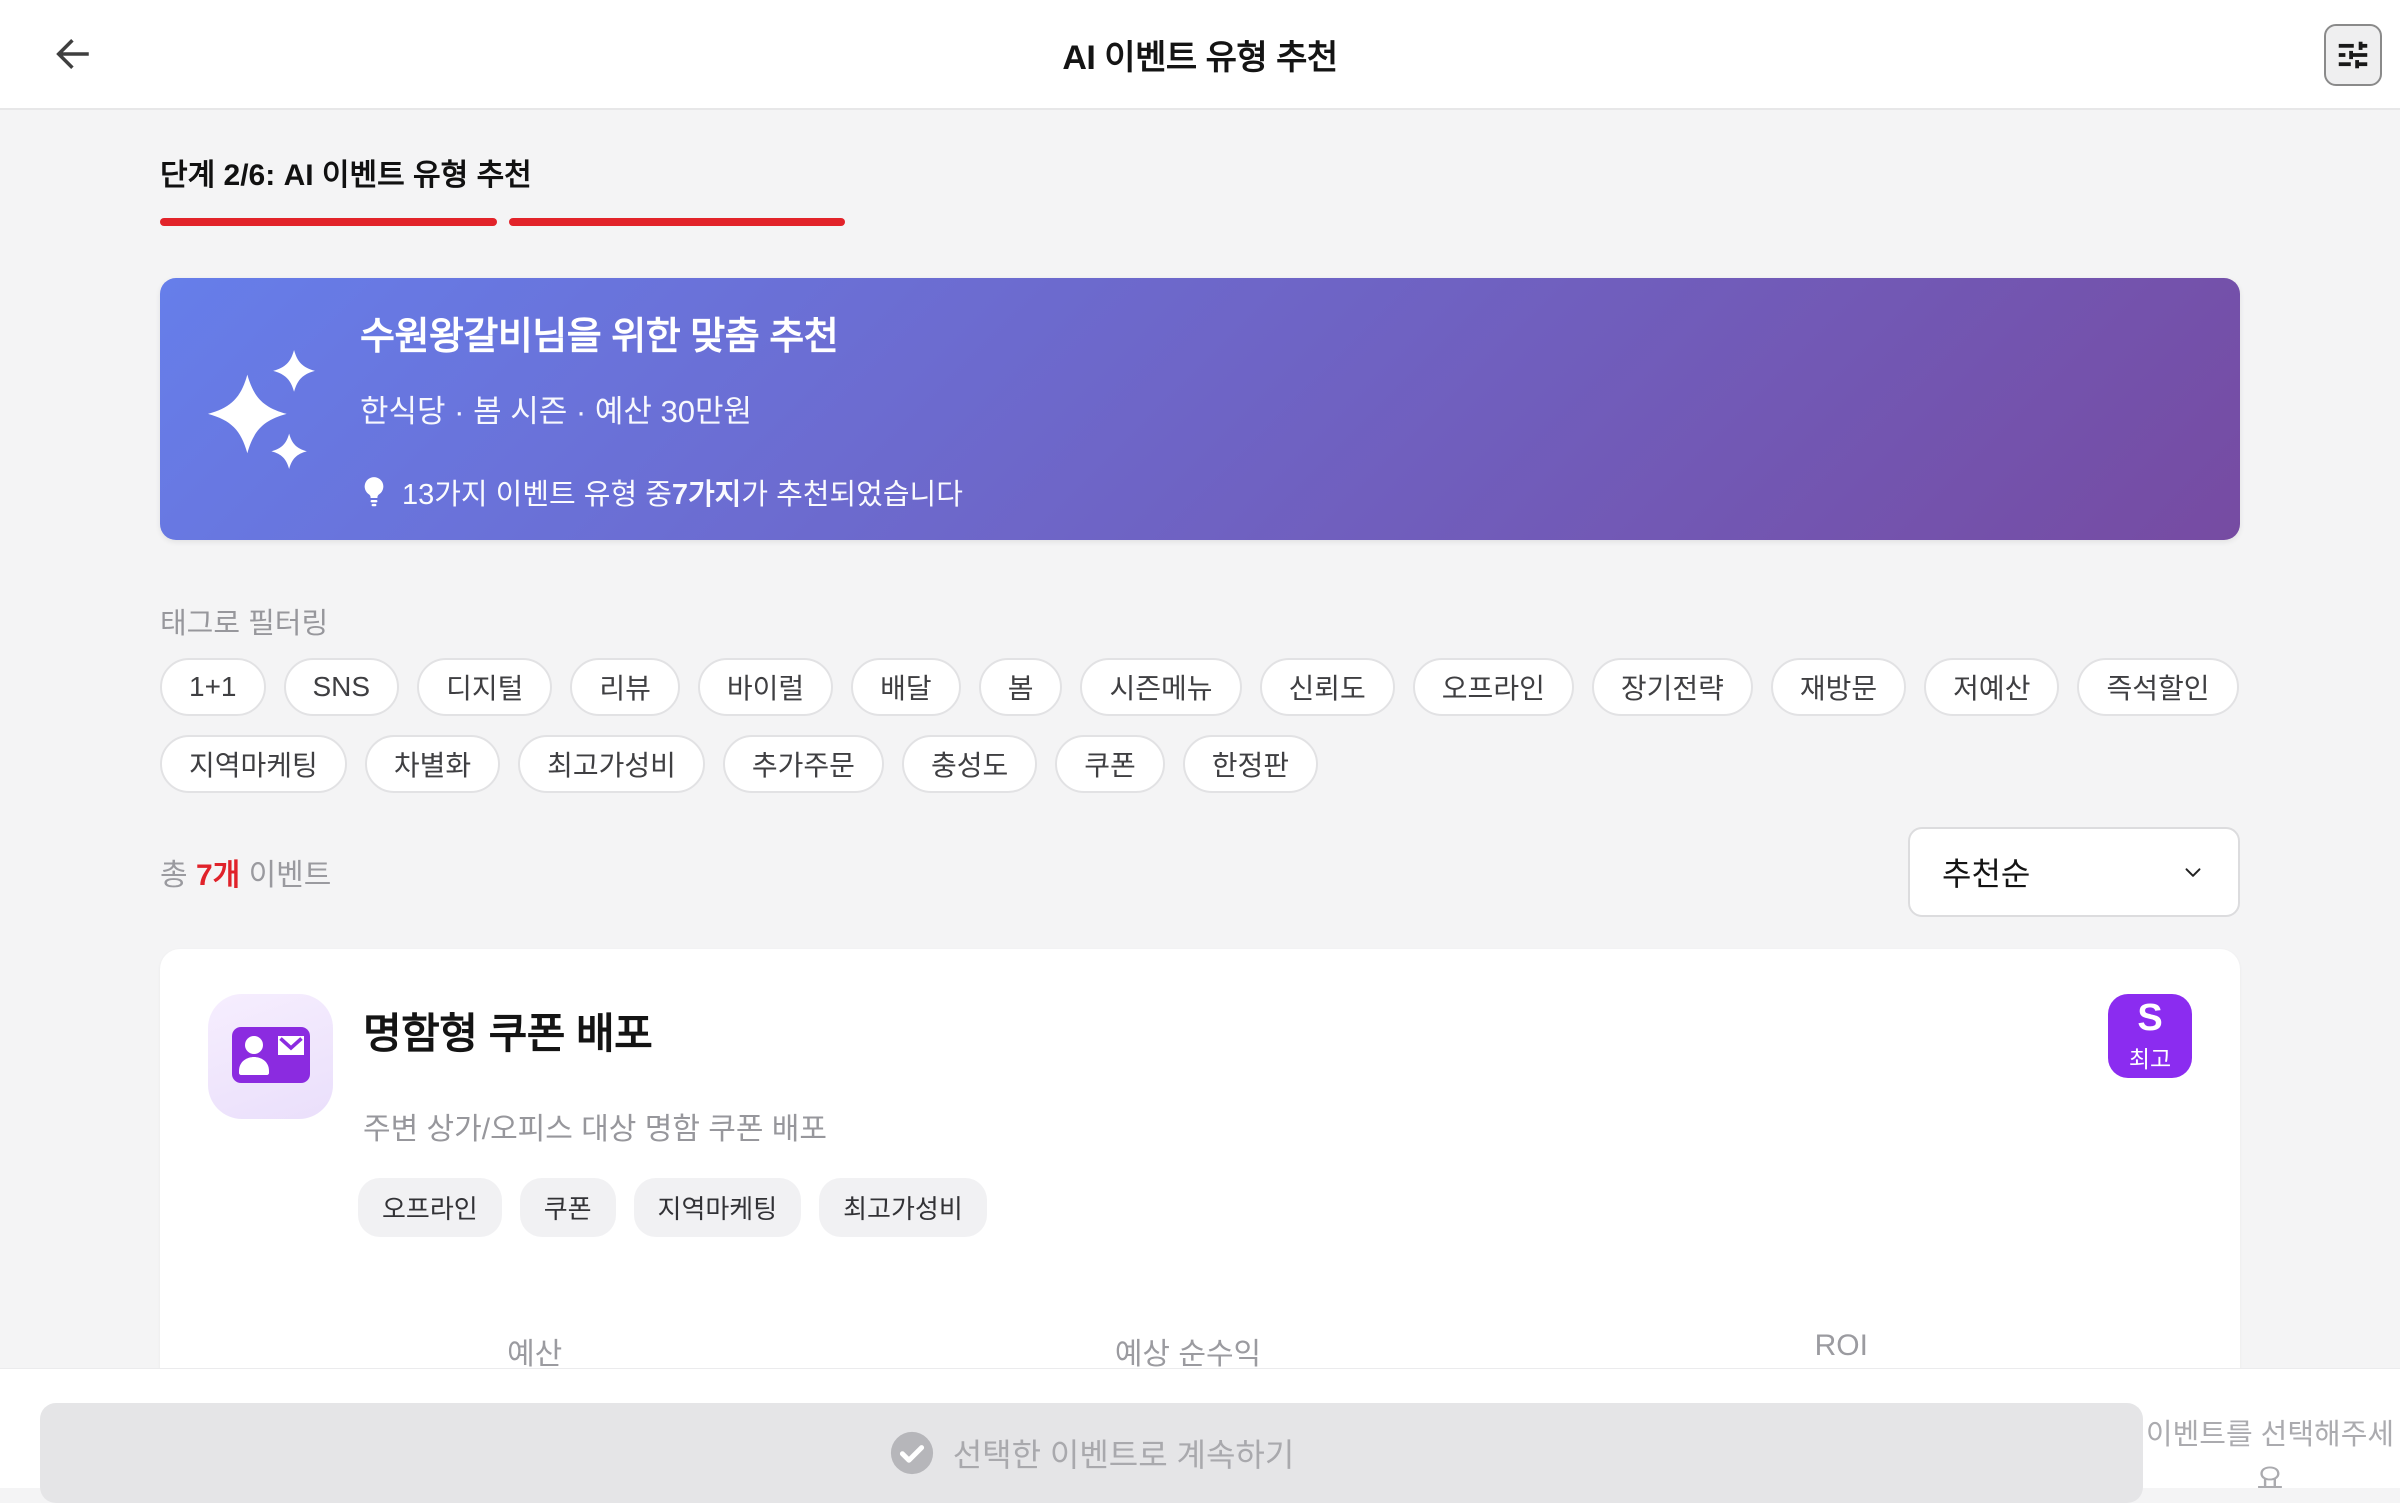 The height and width of the screenshot is (1503, 2400). What do you see at coordinates (1250, 764) in the screenshot?
I see `filter-chip: 한정판` at bounding box center [1250, 764].